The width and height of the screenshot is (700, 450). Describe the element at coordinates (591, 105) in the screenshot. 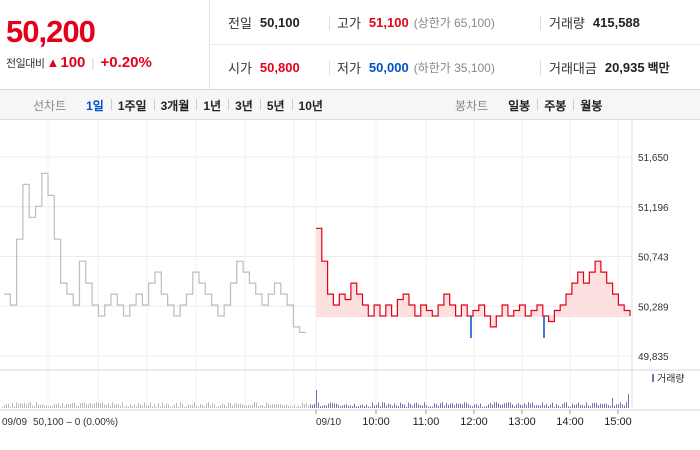

I see `tab-monthly: 월봉` at that location.